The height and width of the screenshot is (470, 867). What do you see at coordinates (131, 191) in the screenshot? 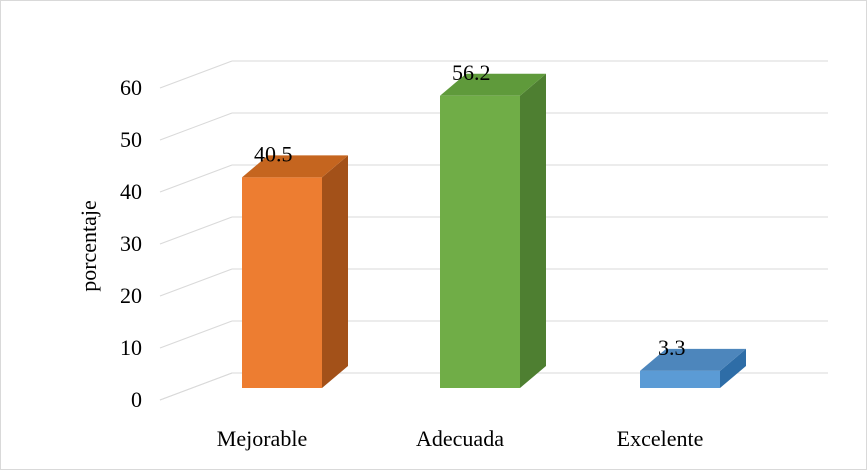
I see `y-tick-label: 40` at bounding box center [131, 191].